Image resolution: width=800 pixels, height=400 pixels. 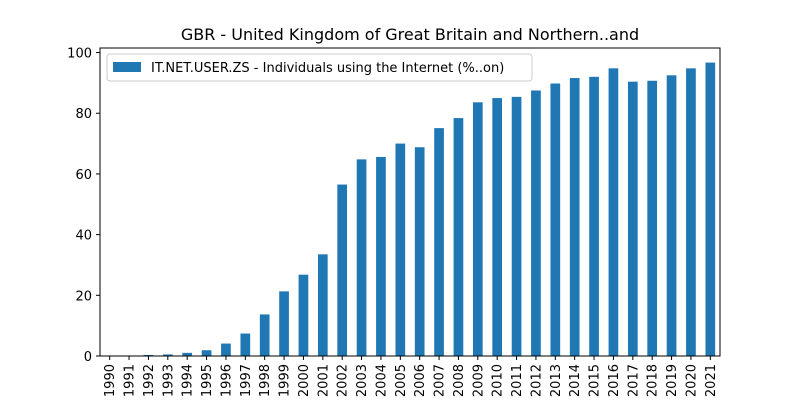 What do you see at coordinates (285, 380) in the screenshot?
I see `x-tick-label-1999: 1999` at bounding box center [285, 380].